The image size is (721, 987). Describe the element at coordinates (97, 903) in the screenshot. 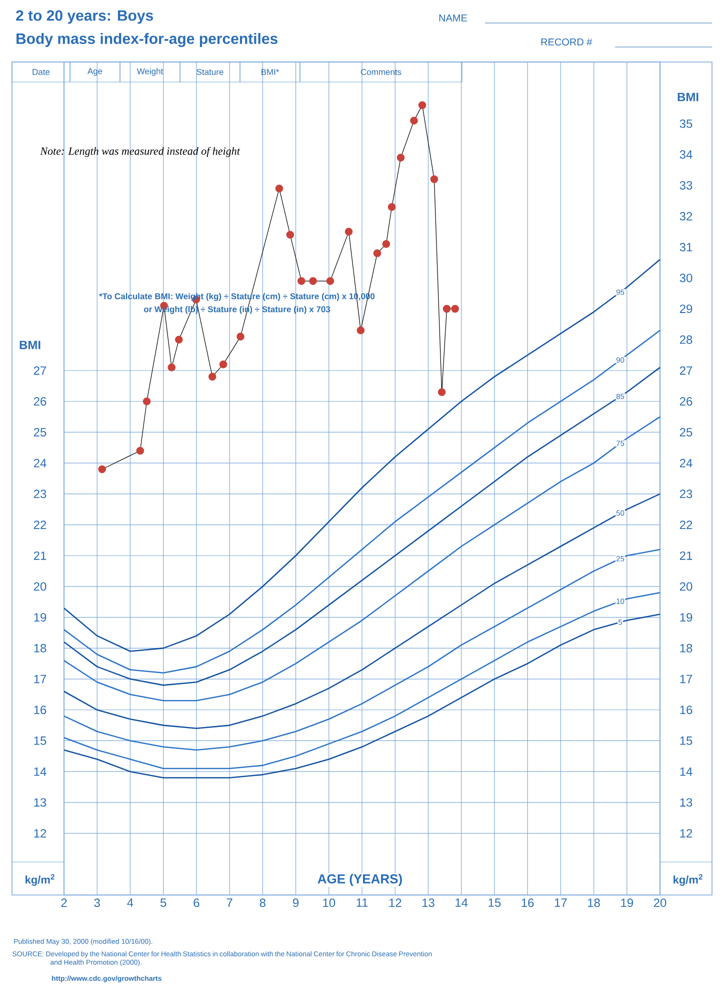

I see `x-tick-label: 3` at that location.